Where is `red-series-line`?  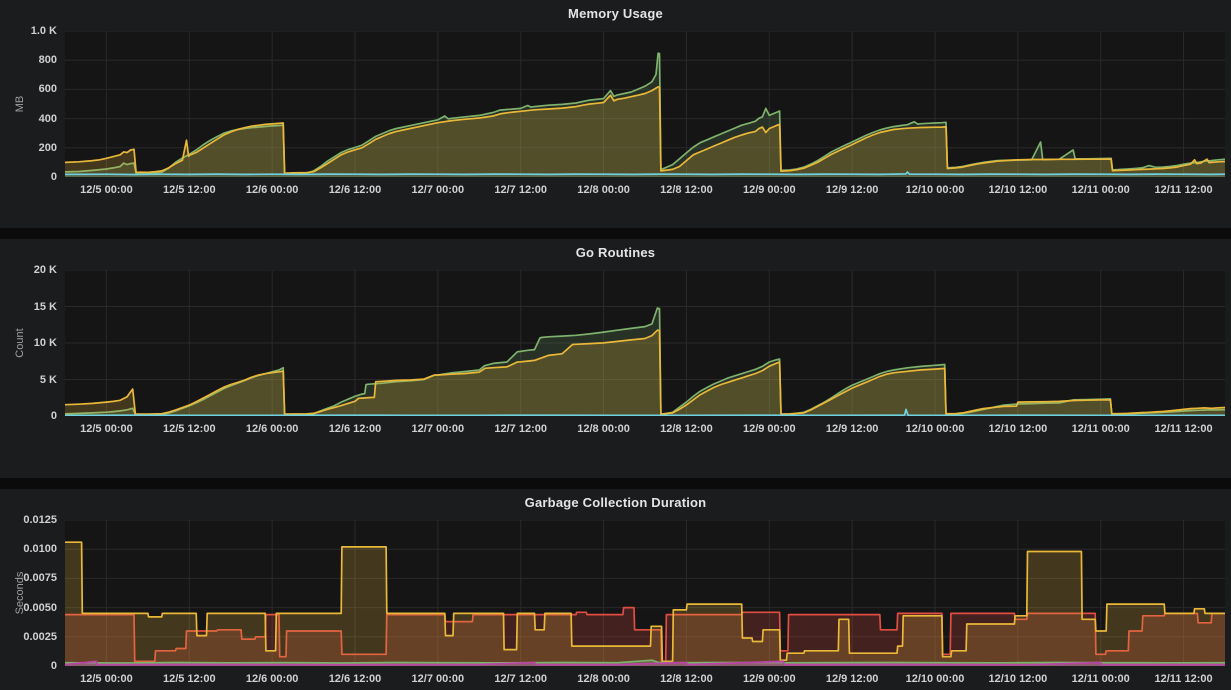 red-series-line is located at coordinates (645, 634).